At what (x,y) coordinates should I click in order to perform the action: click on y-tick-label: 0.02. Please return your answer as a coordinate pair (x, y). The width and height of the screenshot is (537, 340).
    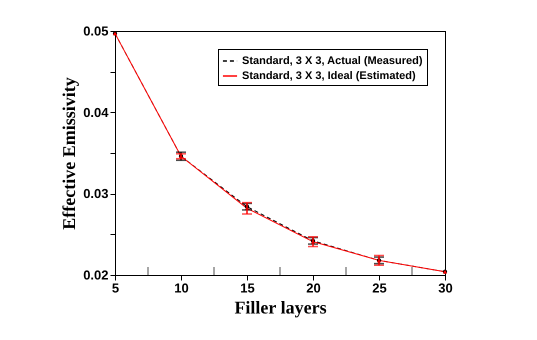
    Looking at the image, I should click on (95, 275).